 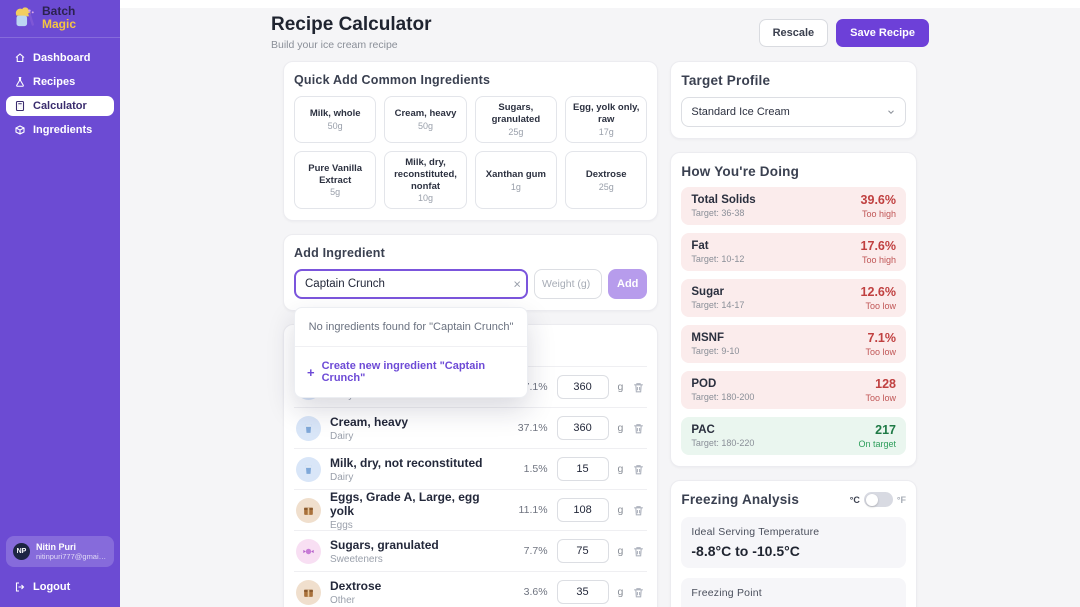 I want to click on target-profile-title: Target Profile, so click(x=726, y=80).